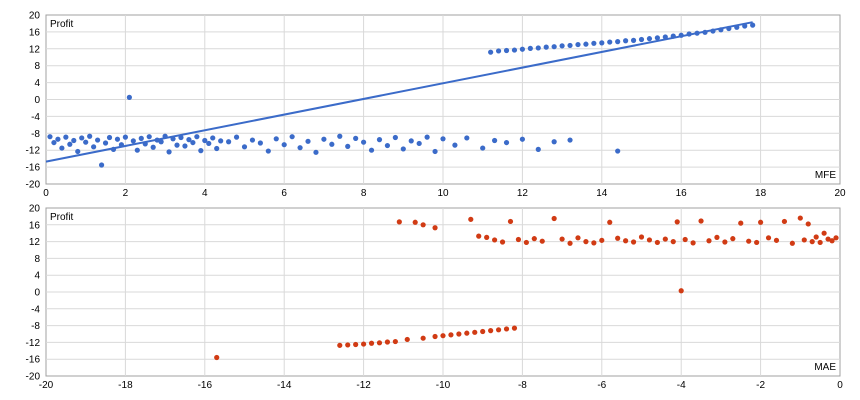 Image resolution: width=860 pixels, height=400 pixels. Describe the element at coordinates (33, 151) in the screenshot. I see `mfe-y-tick-label: -12` at that location.